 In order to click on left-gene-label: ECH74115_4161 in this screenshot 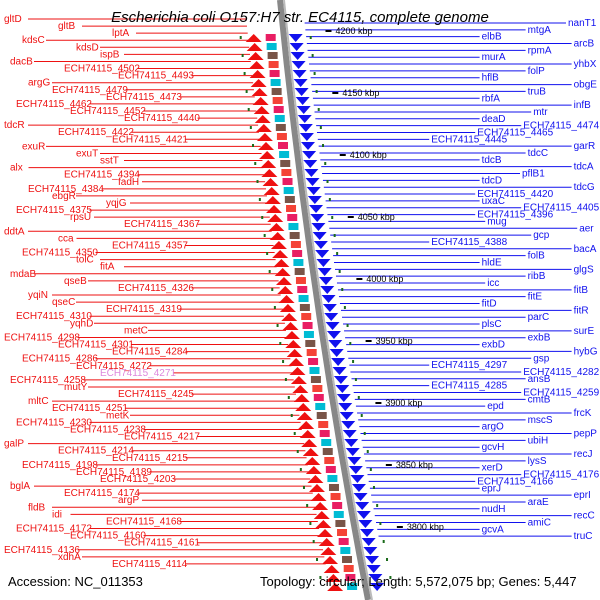, I will do `click(162, 543)`.